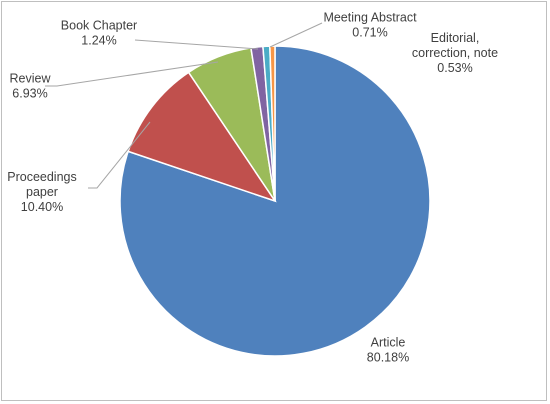 The image size is (550, 404). I want to click on data-label-category: correction, note, so click(455, 53).